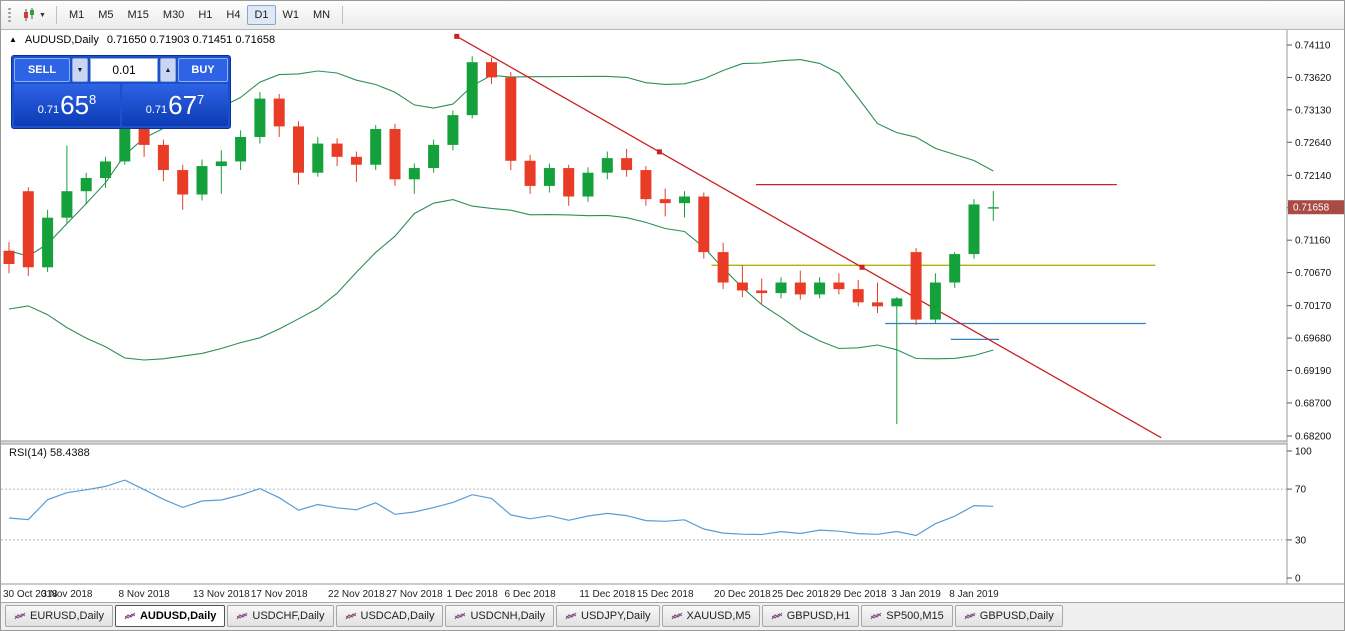 This screenshot has height=631, width=1345. What do you see at coordinates (644, 443) in the screenshot?
I see `pane-splitter` at bounding box center [644, 443].